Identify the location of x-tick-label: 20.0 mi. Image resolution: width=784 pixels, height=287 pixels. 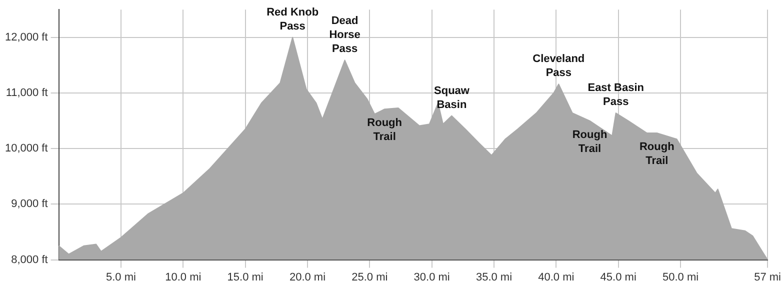
(307, 277).